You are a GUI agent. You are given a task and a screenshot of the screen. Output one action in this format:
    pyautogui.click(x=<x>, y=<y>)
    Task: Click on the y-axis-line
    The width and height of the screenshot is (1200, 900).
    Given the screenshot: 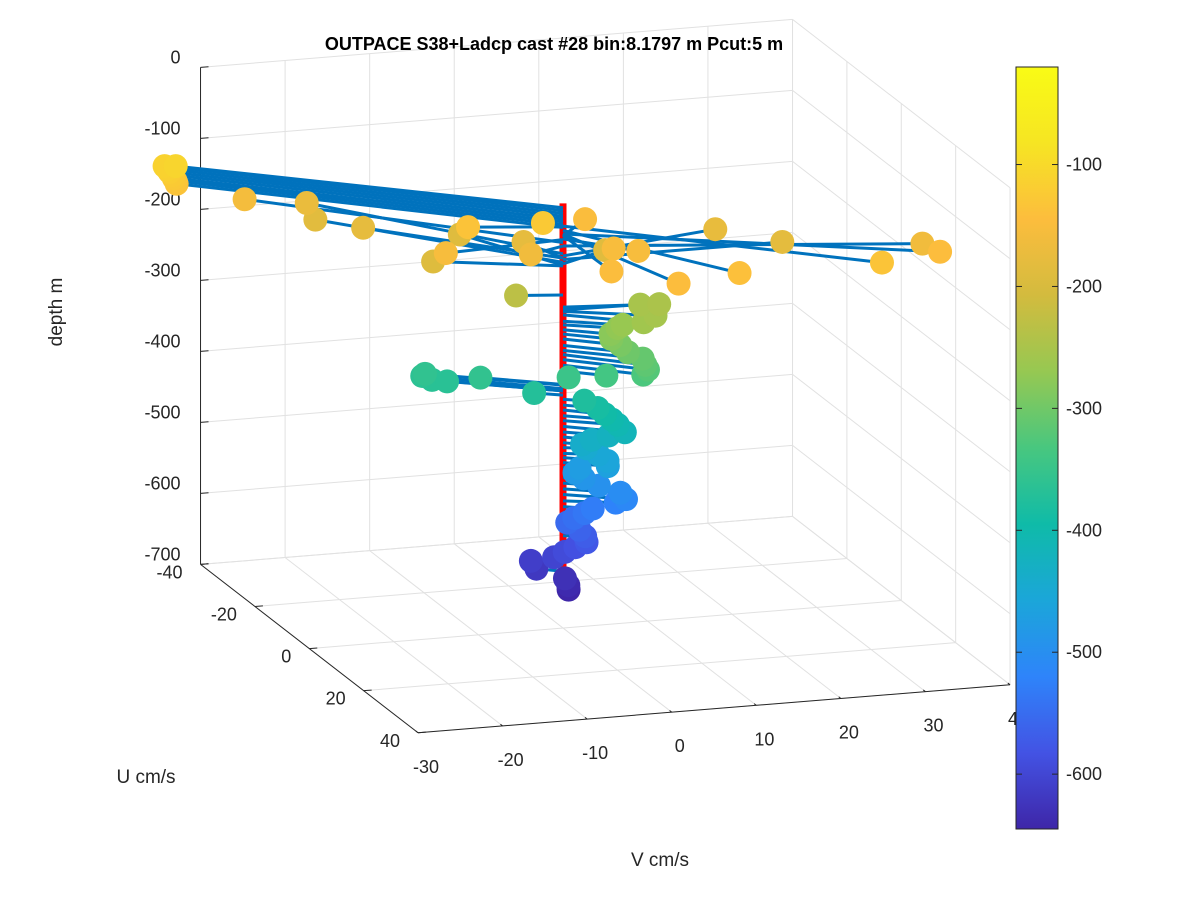 What is the action you would take?
    pyautogui.click(x=714, y=709)
    